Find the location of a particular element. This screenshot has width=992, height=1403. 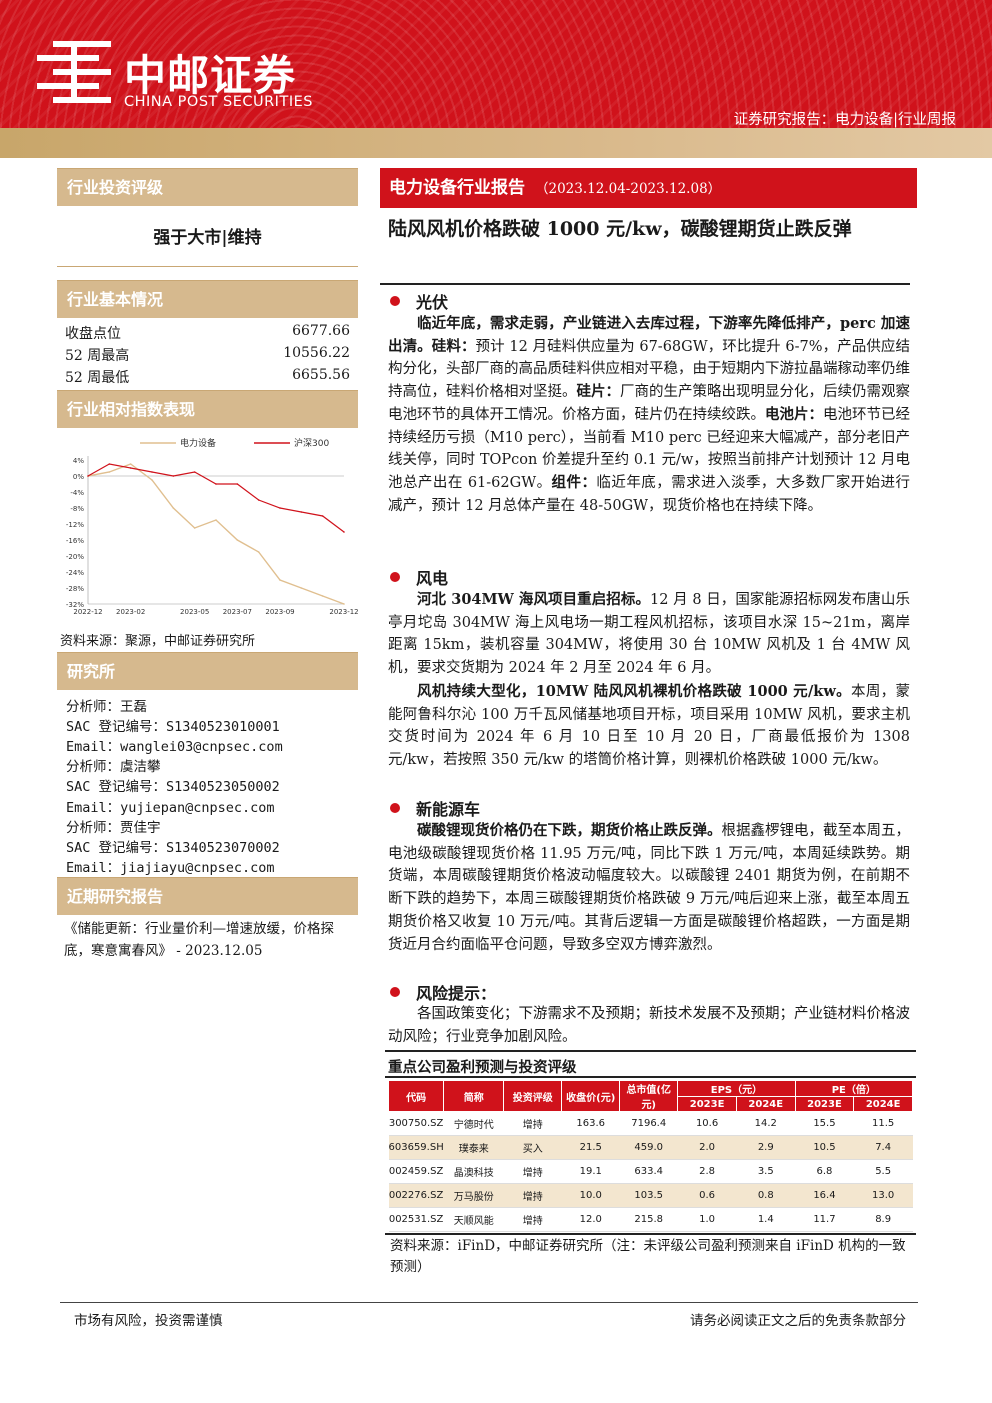

rating-section-header: 行业投资评级 is located at coordinates (207, 187).